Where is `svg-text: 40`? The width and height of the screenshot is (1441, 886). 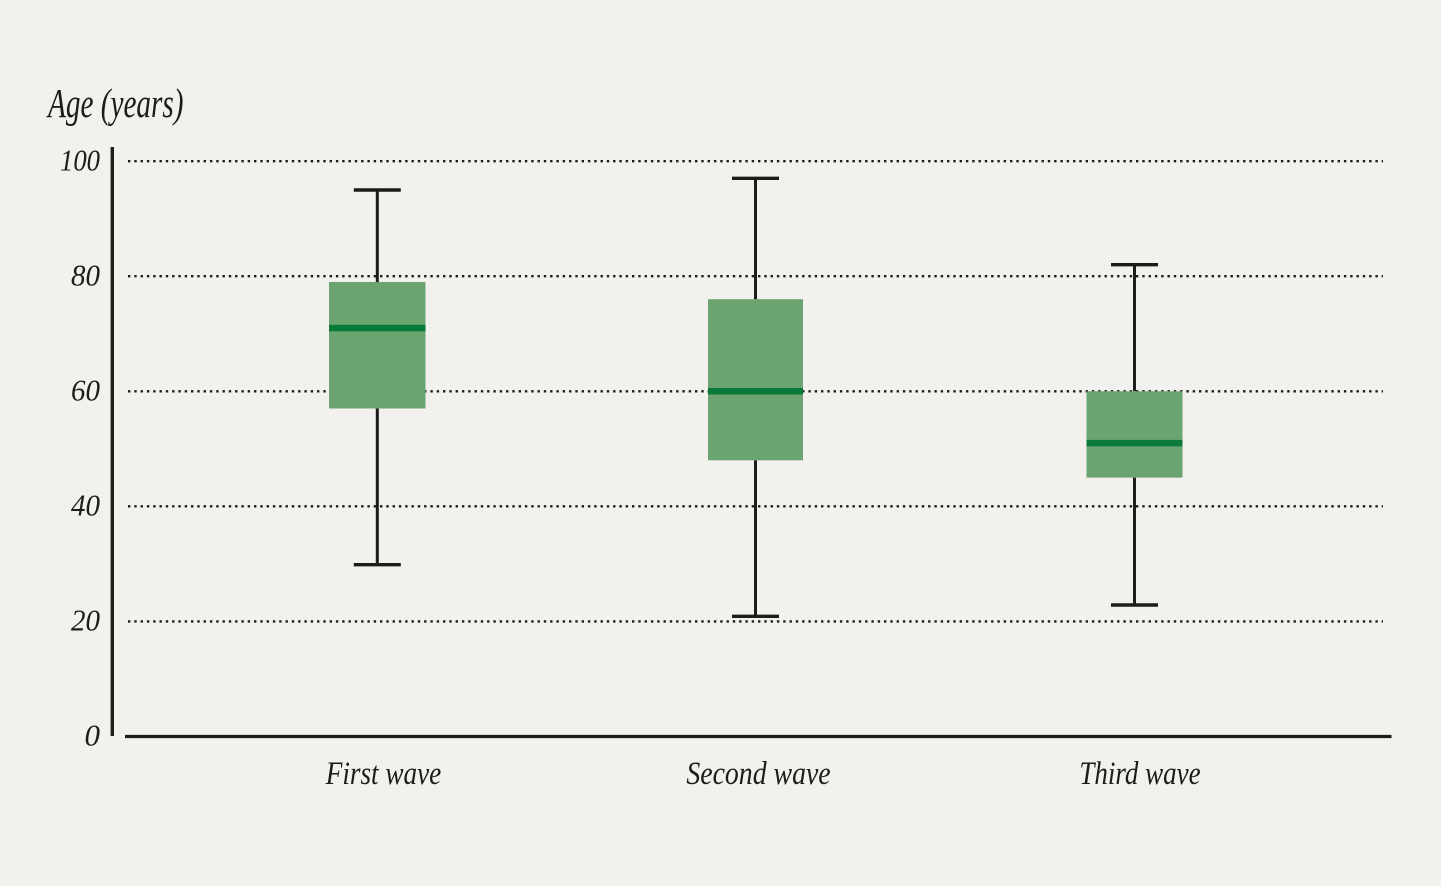 svg-text: 40 is located at coordinates (85, 505).